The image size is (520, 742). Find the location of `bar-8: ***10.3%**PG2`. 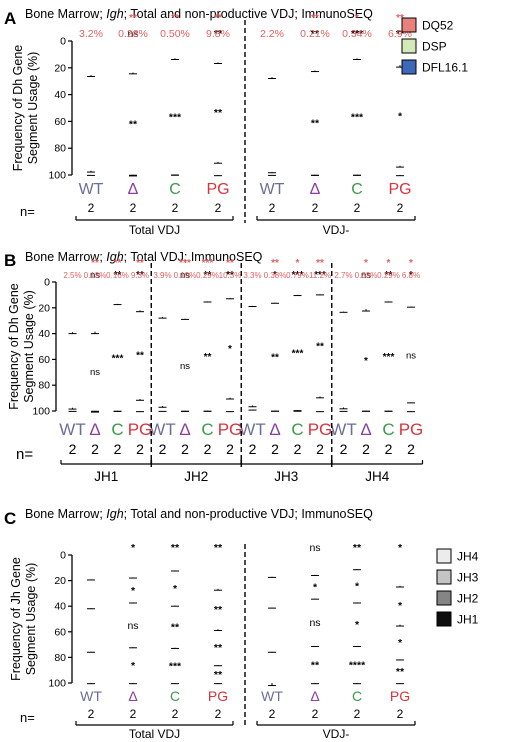

bar-8: ***10.3%**PG2 is located at coordinates (230, 357).